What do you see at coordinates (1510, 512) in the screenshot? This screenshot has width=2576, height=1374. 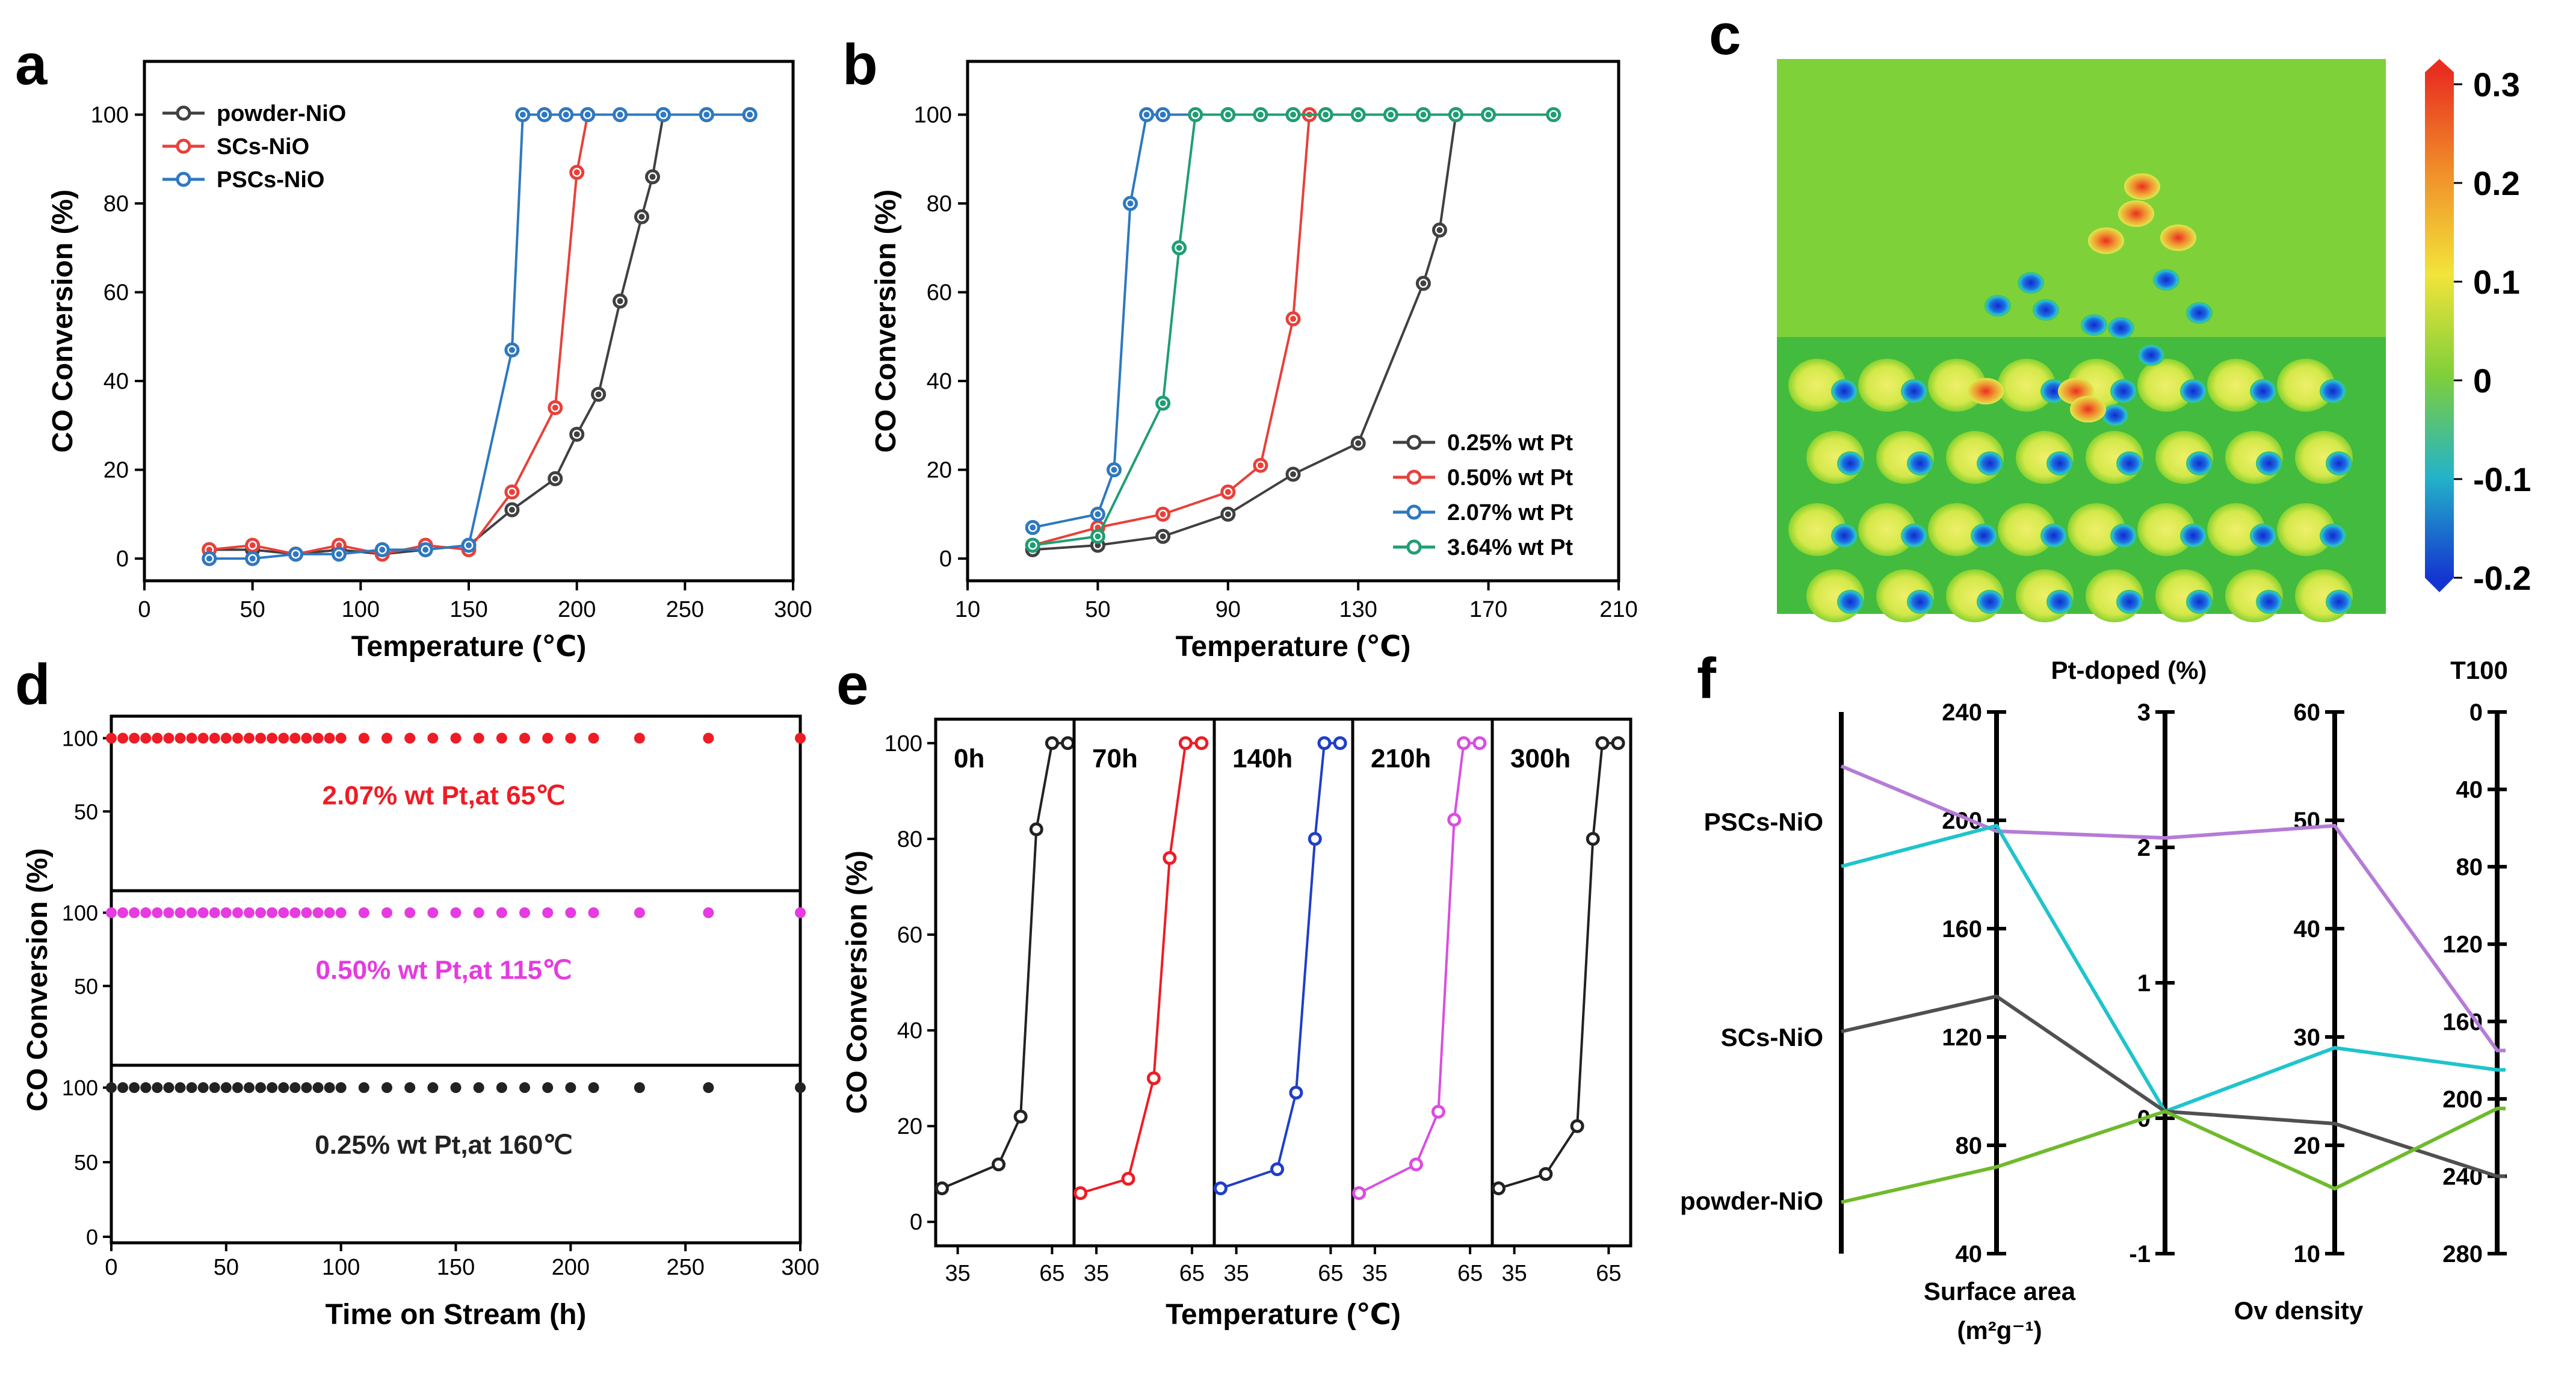 I see `legend-label: 2.07% wt Pt` at bounding box center [1510, 512].